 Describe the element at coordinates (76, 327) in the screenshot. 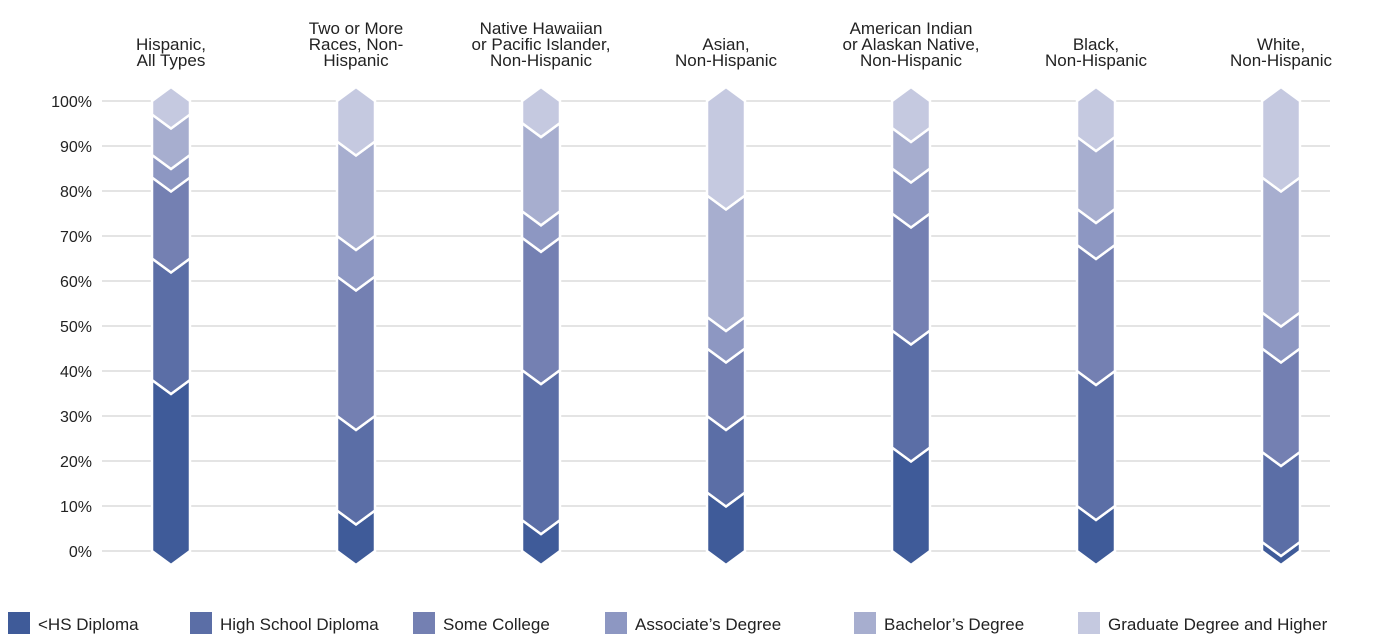

I see `y-tick-label: 50%` at that location.